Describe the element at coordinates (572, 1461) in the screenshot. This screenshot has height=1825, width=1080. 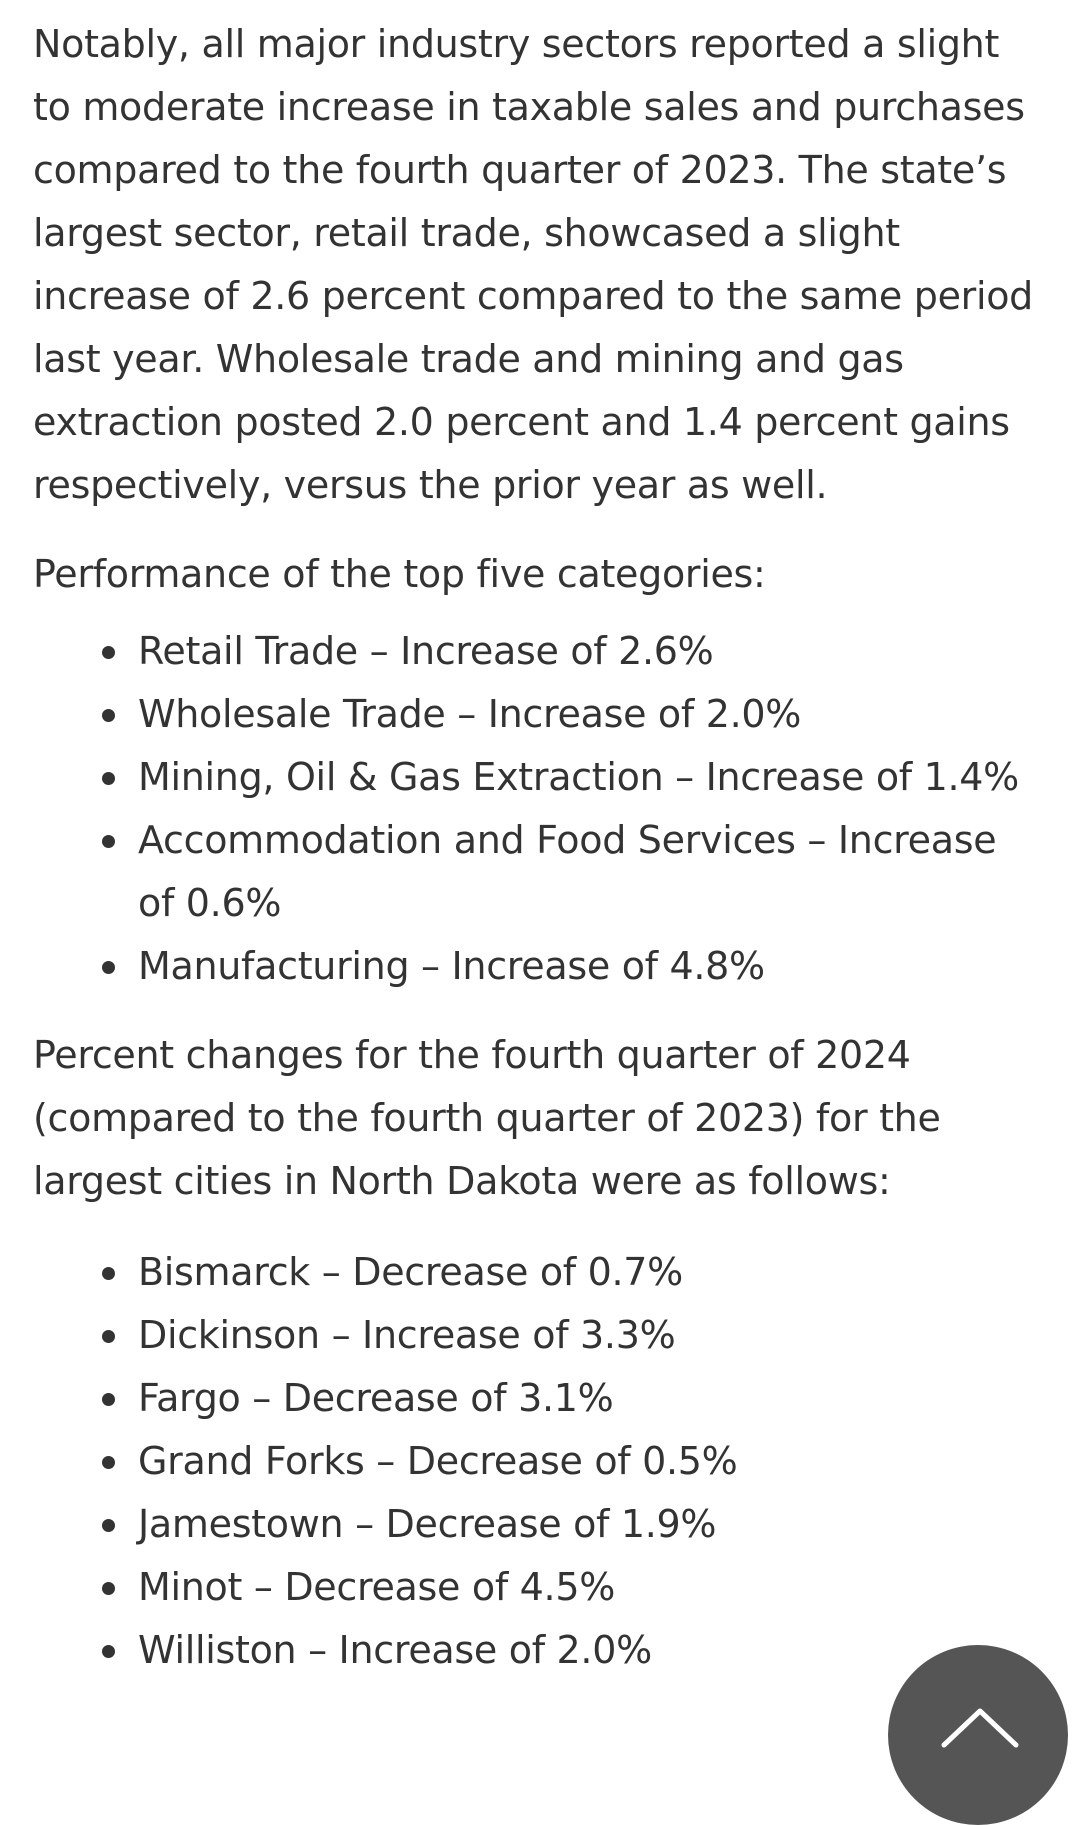
I see `list-item: Grand Forks – Decrease of 0.5%` at that location.